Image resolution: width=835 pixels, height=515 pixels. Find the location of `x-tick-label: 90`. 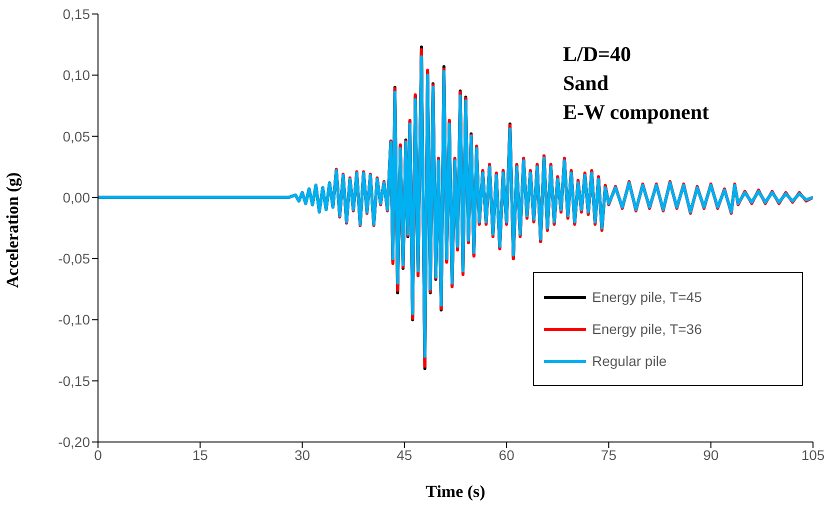

x-tick-label: 90 is located at coordinates (711, 454).